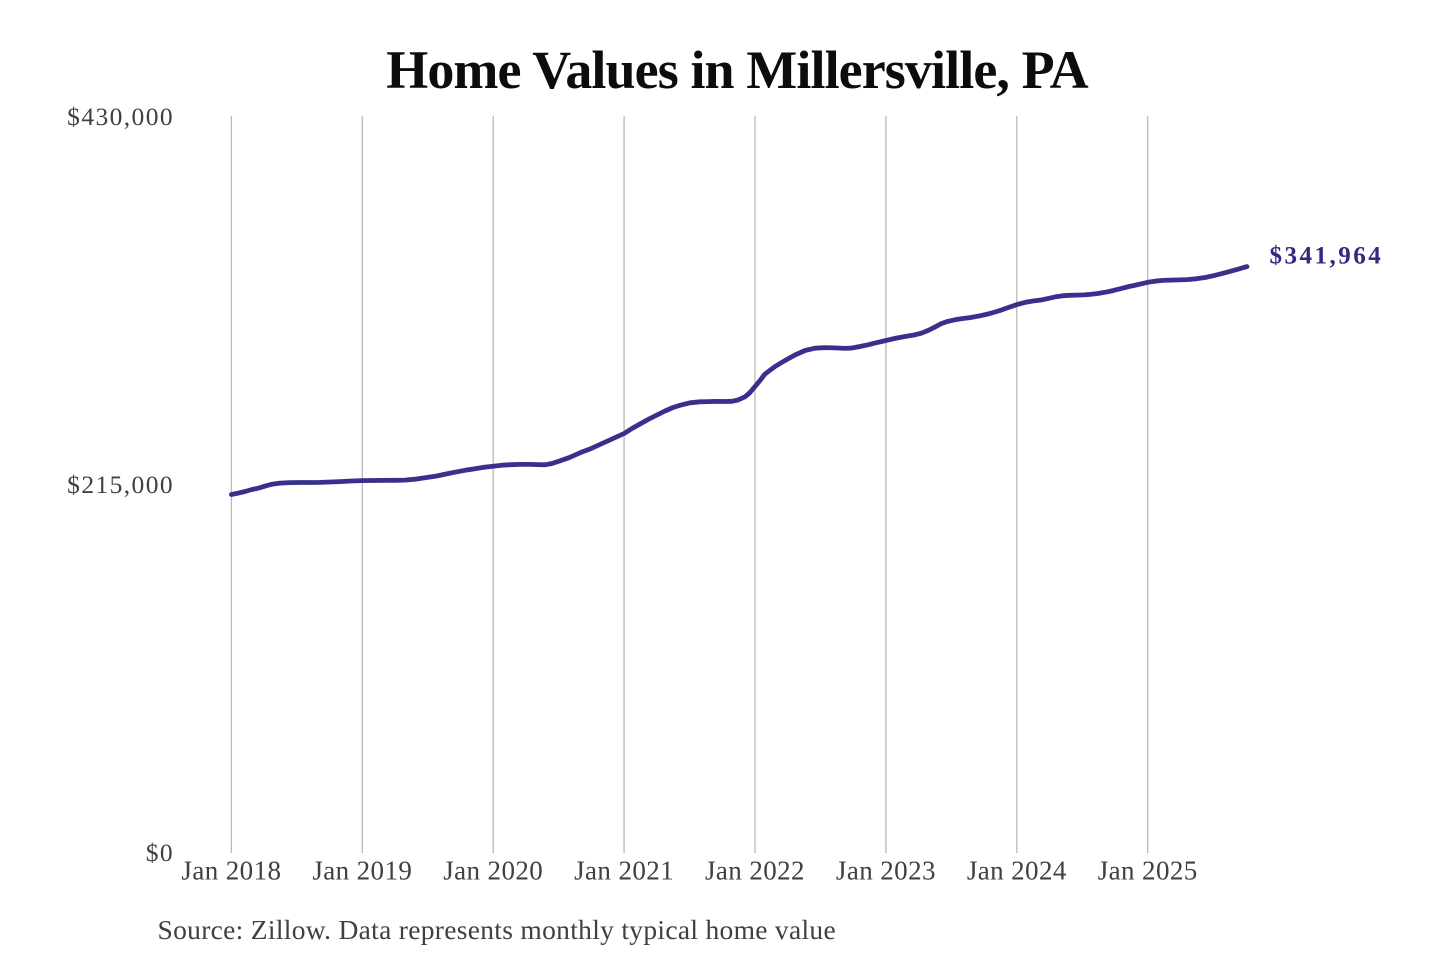 This screenshot has width=1440, height=960. What do you see at coordinates (1148, 871) in the screenshot?
I see `svg-text: Jan 2025` at bounding box center [1148, 871].